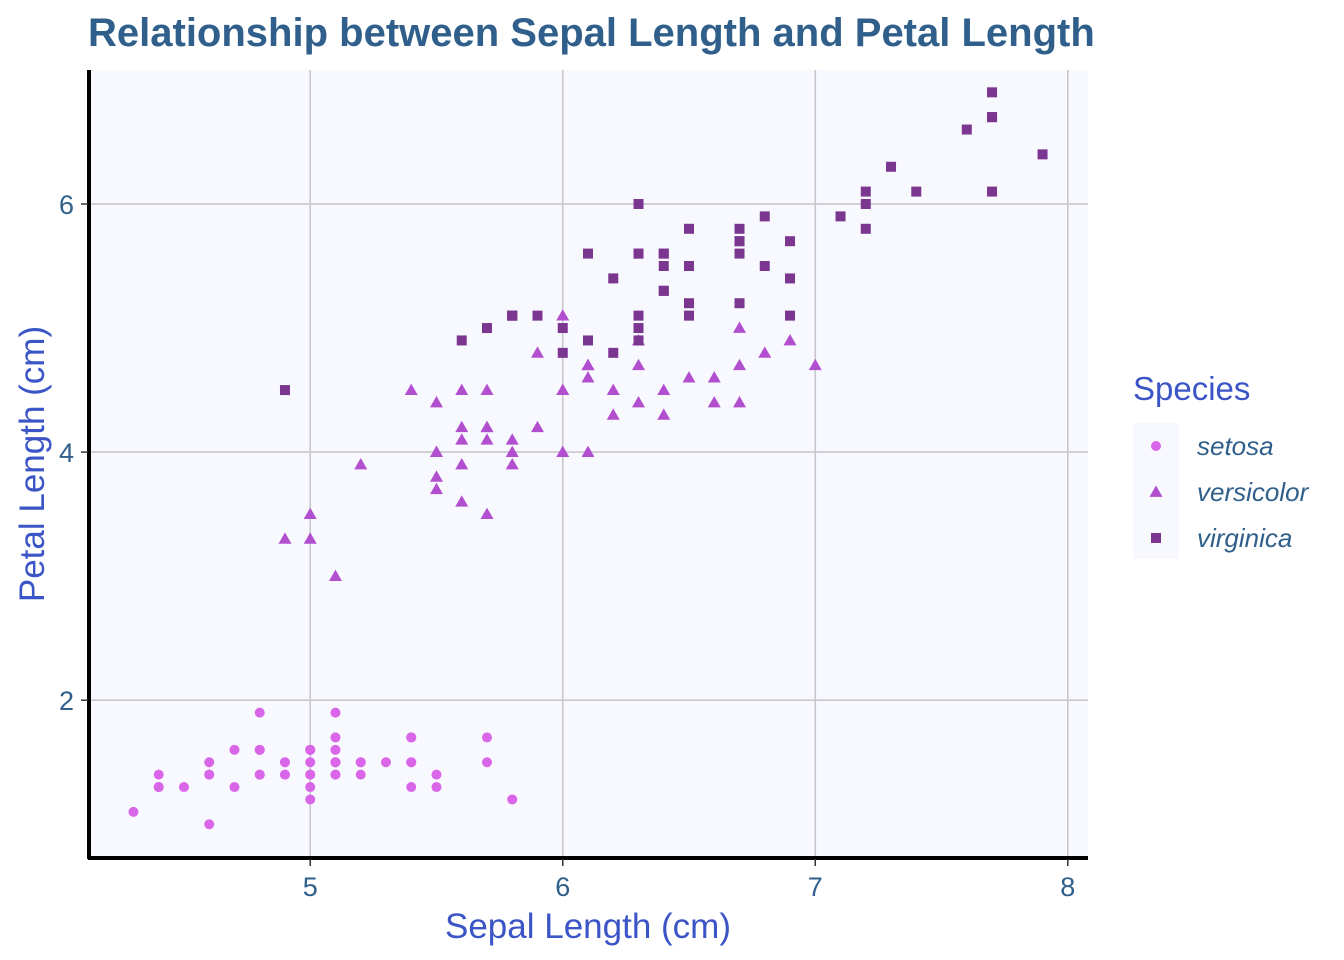 This screenshot has height=960, width=1344. Describe the element at coordinates (1156, 491) in the screenshot. I see `legend-key-versicolor` at that location.